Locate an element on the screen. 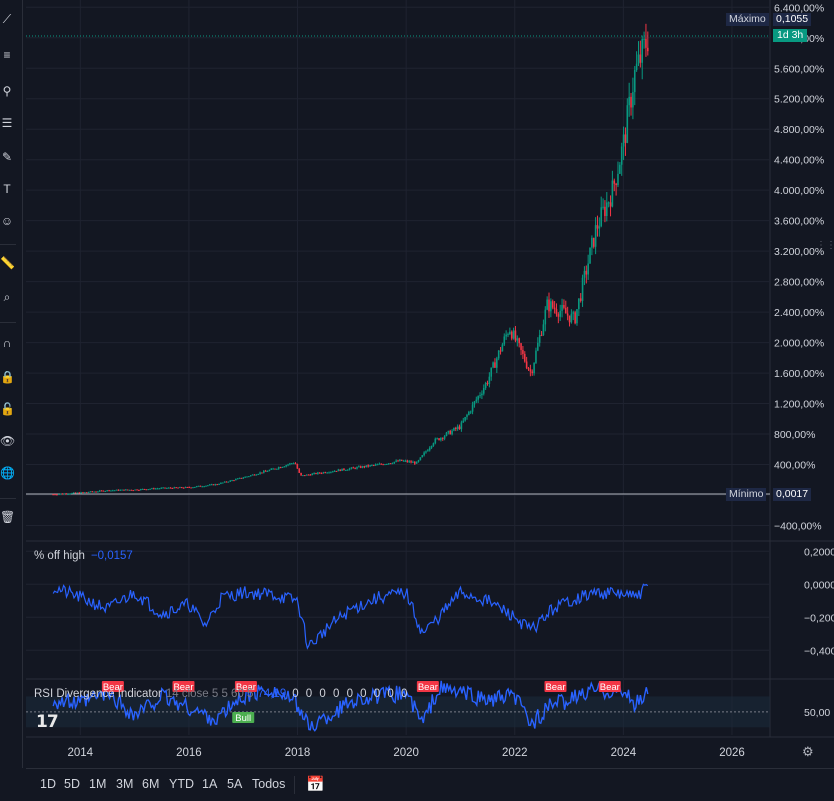 This screenshot has height=801, width=834. rsi-params: 14 close 5 5 60 5 is located at coordinates (209, 694).